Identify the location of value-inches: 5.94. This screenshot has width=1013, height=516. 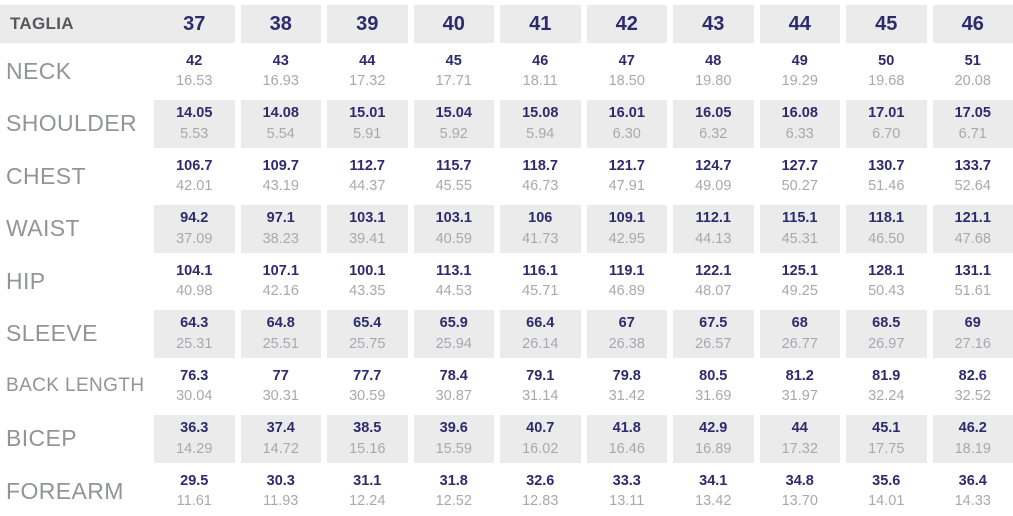
(540, 133).